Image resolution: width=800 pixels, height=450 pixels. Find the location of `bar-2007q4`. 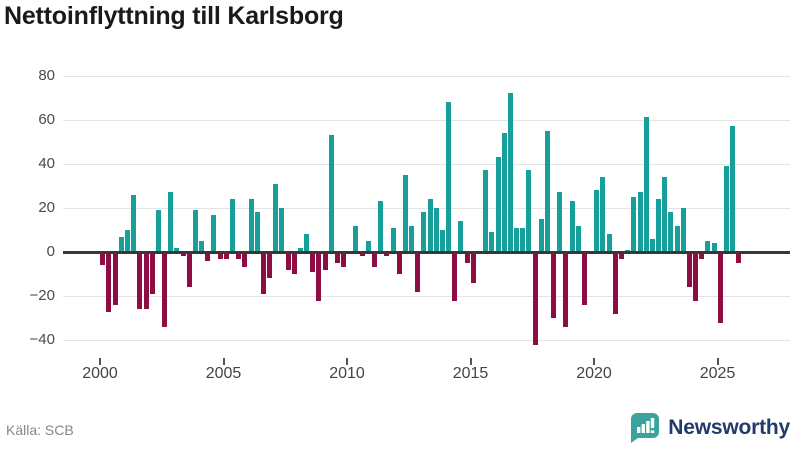

bar-2007q4 is located at coordinates (294, 263).